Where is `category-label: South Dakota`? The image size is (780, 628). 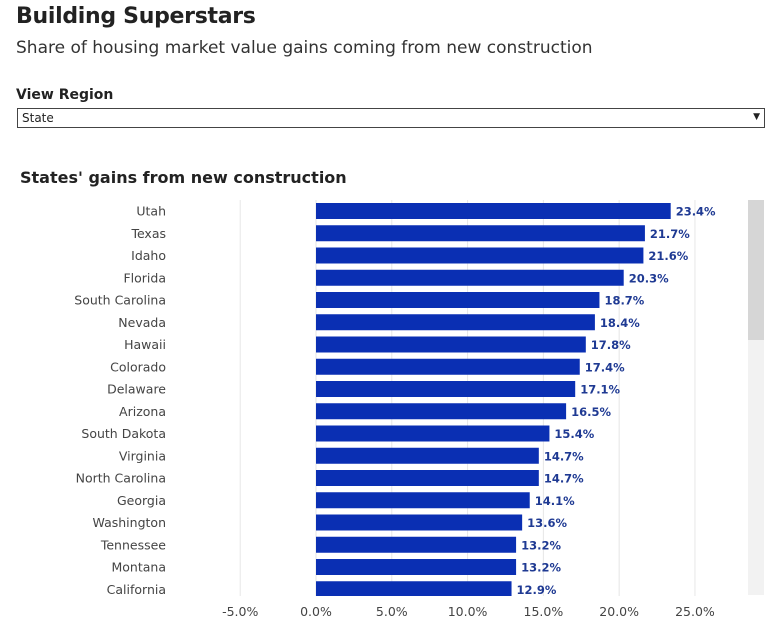
category-label: South Dakota is located at coordinates (123, 433).